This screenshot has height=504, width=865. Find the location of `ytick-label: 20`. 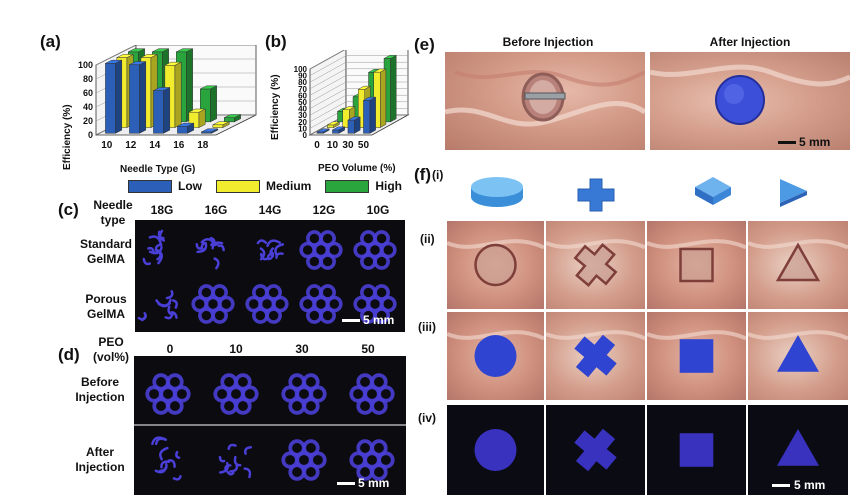

ytick-label: 20 is located at coordinates (88, 121).